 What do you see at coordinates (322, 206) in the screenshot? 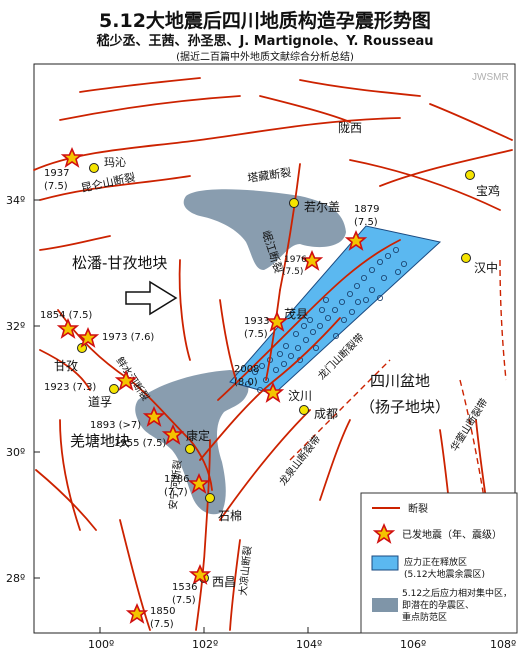
I see `city-ruoergai: 若尔盖` at bounding box center [322, 206].